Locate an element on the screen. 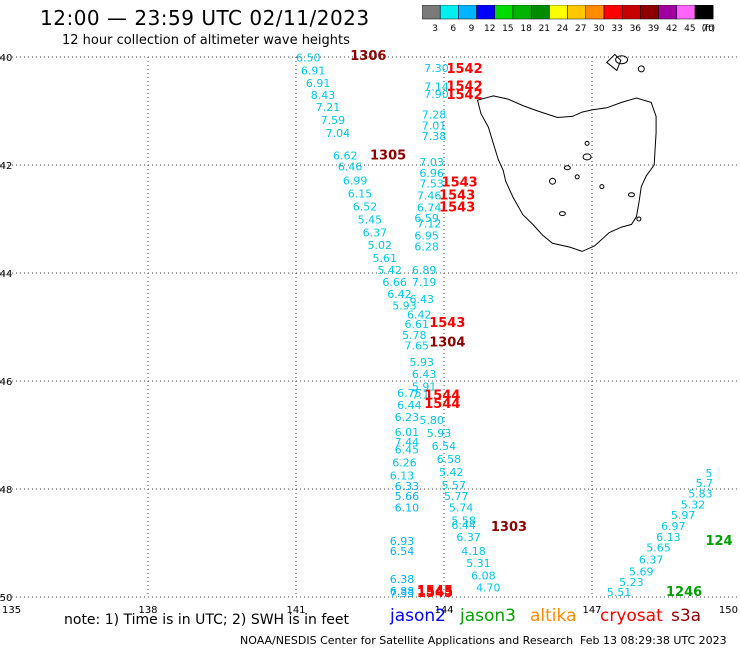  lat-tick-label: -44 is located at coordinates (6, 274).